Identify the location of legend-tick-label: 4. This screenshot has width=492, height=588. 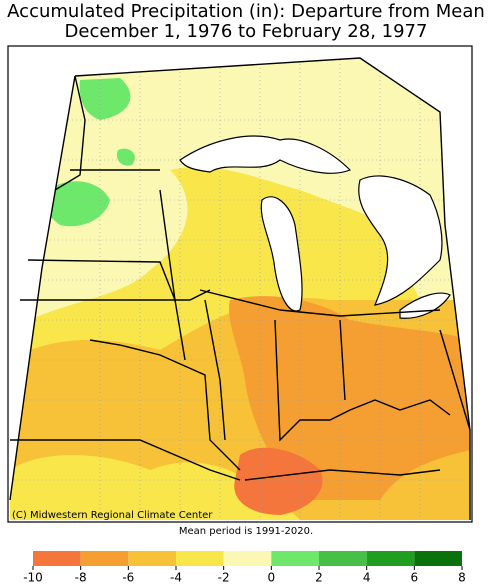
(367, 578).